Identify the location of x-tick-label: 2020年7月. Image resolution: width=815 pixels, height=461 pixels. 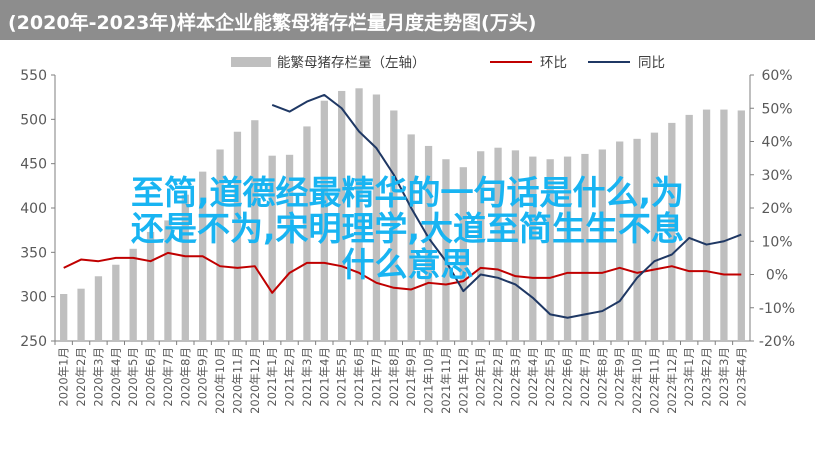
(168, 377).